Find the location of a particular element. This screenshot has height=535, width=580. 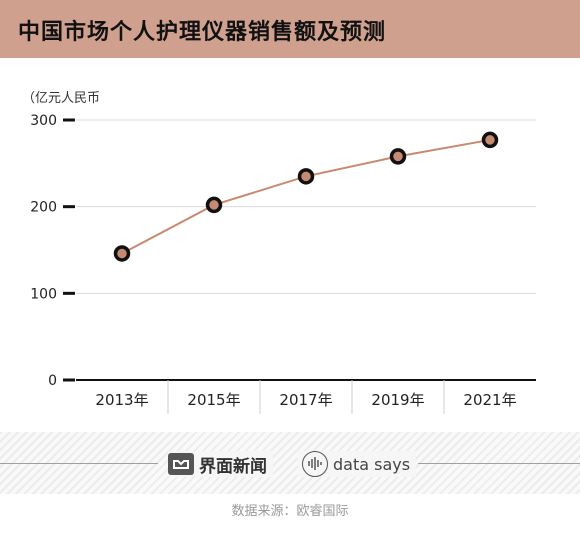

y-tick-label: 300 is located at coordinates (43, 121).